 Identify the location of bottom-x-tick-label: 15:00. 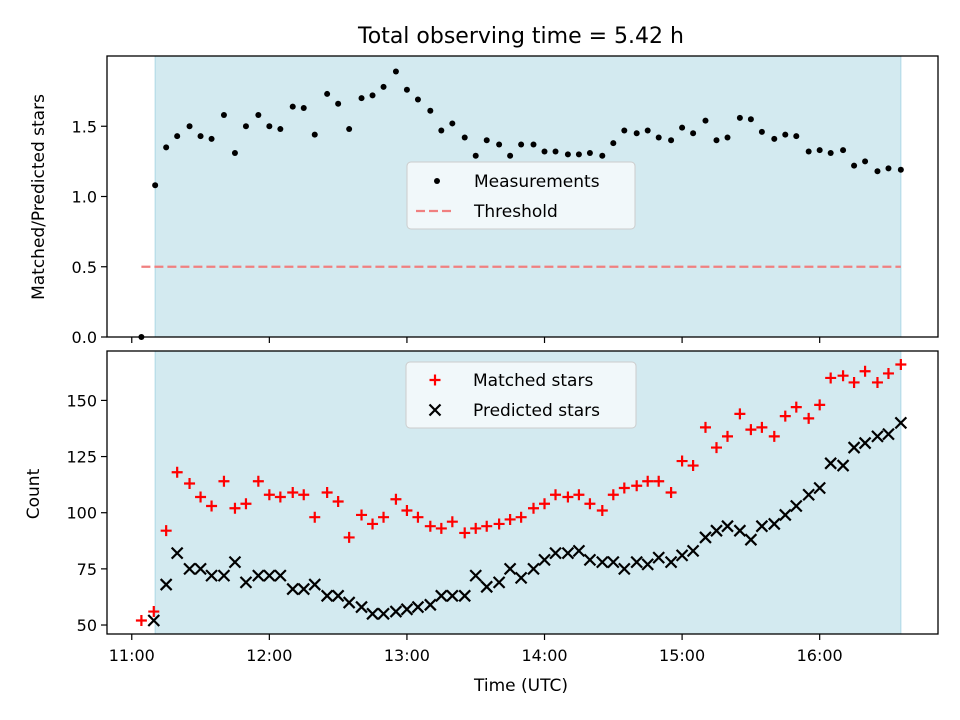
(682, 655).